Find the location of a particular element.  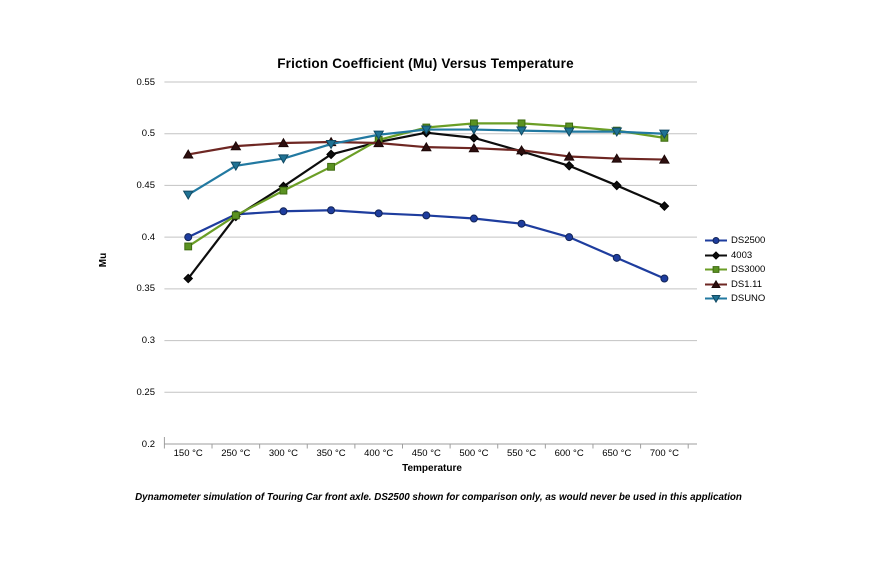

y-axis-title: Mu is located at coordinates (103, 260).